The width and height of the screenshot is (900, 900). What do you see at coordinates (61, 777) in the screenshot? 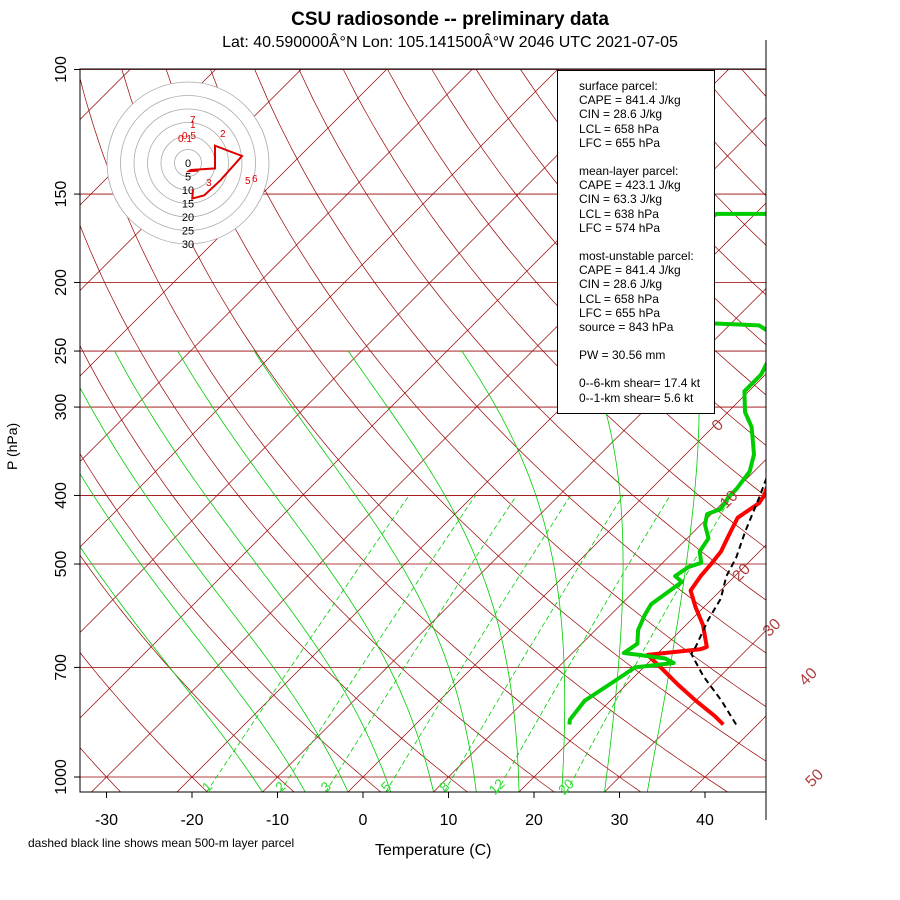
I see `y-tick-label: 1000` at bounding box center [61, 777].